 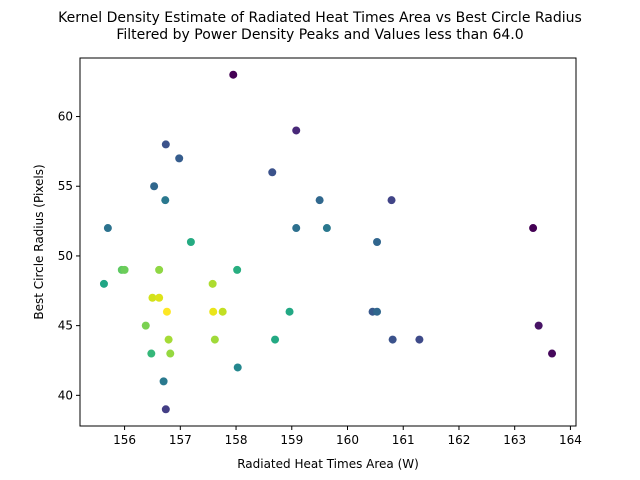 I want to click on x-tick-label: 156, so click(x=124, y=440).